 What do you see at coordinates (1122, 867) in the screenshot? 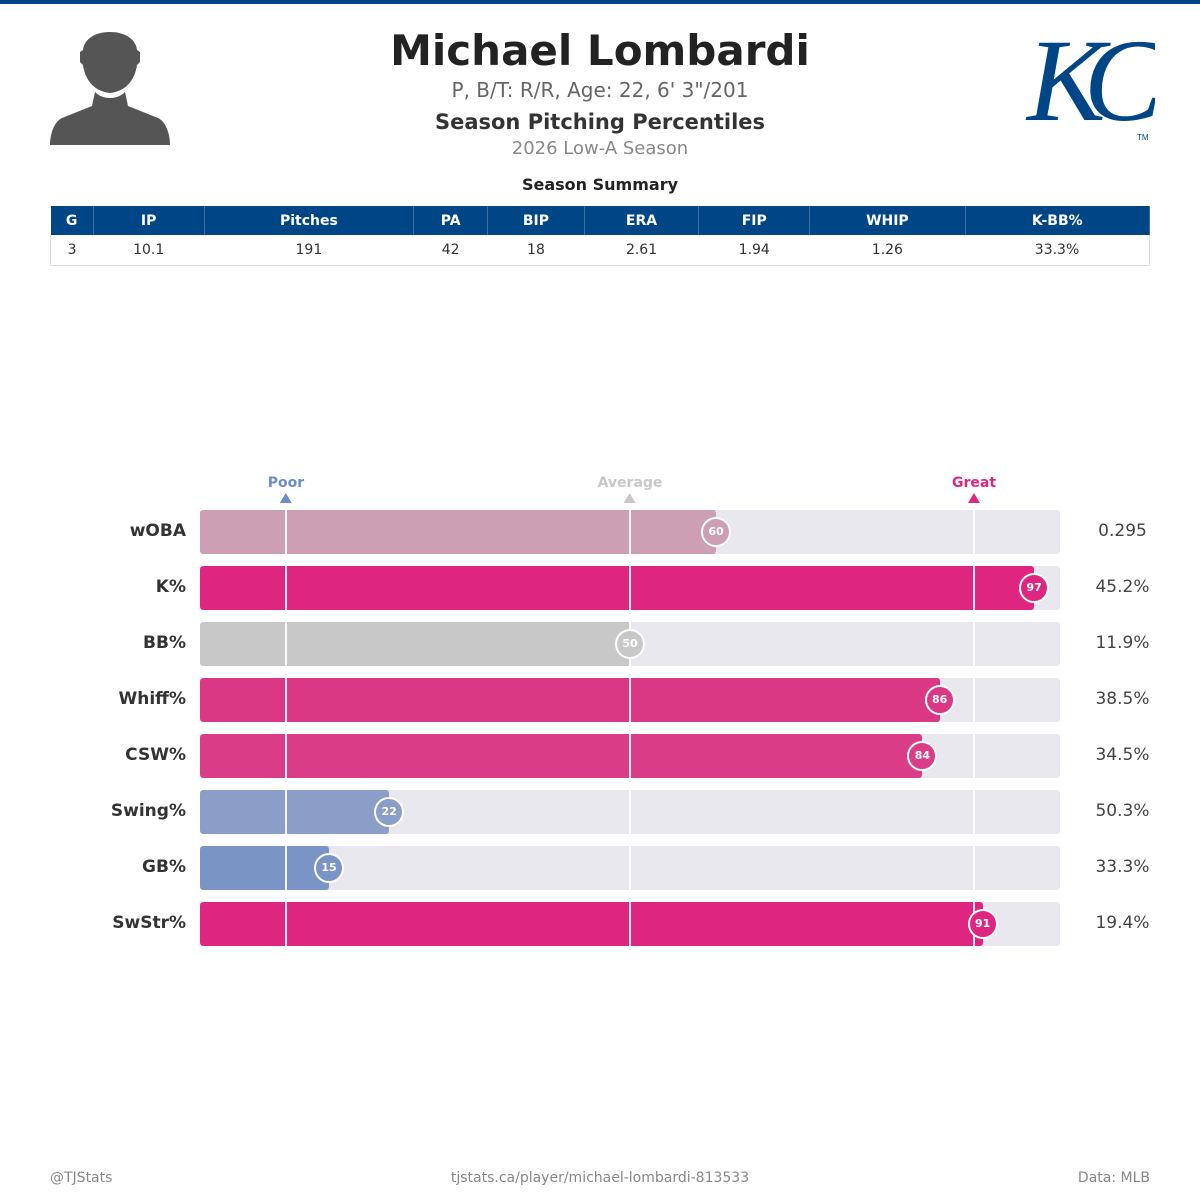
I see `stat-value: 33.3%` at bounding box center [1122, 867].